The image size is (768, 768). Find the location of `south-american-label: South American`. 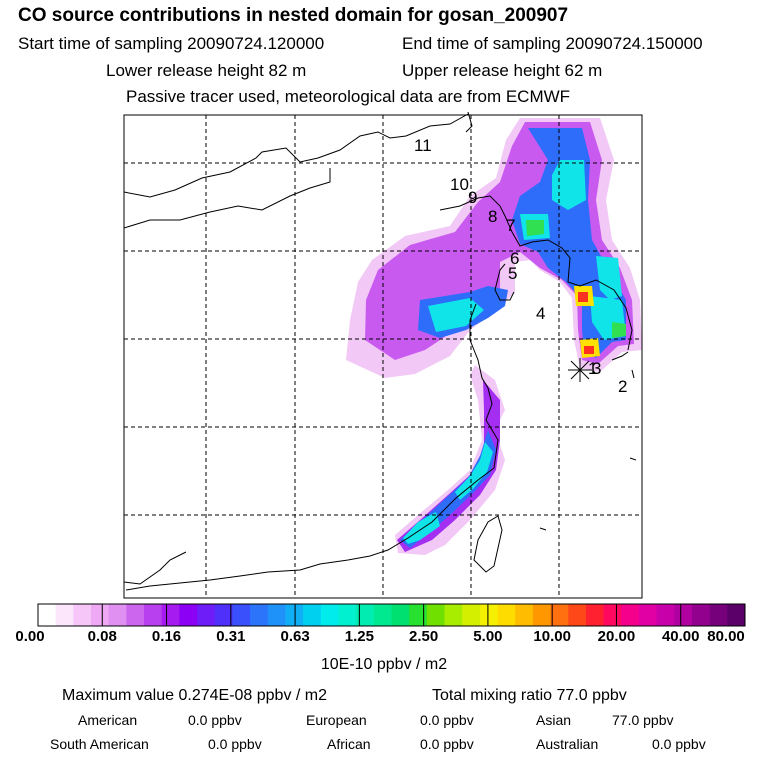

south-american-label: South American is located at coordinates (99, 744).